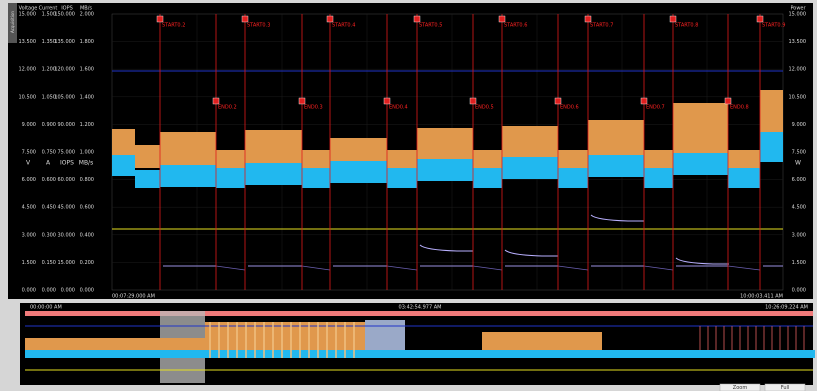 This screenshot has width=817, height=391. I want to click on toolbar-button-label: Zoom, so click(740, 388).